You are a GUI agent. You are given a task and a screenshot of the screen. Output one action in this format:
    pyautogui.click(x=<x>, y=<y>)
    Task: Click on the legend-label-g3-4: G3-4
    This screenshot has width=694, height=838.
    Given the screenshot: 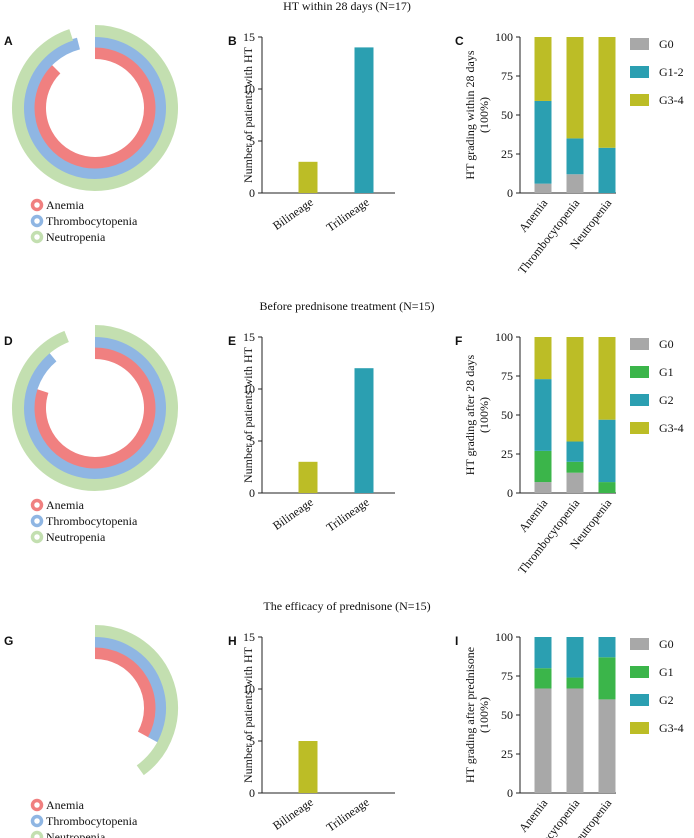 What is the action you would take?
    pyautogui.click(x=671, y=100)
    